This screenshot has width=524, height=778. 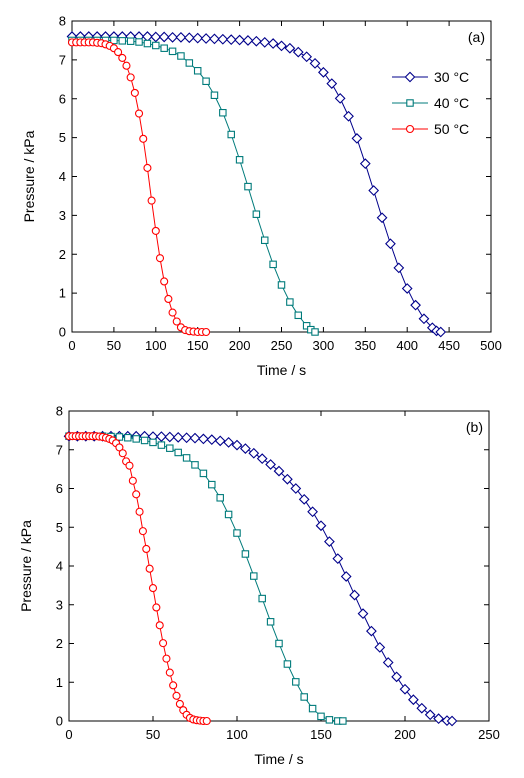 What do you see at coordinates (62, 332) in the screenshot?
I see `y-tick-label: 0` at bounding box center [62, 332].